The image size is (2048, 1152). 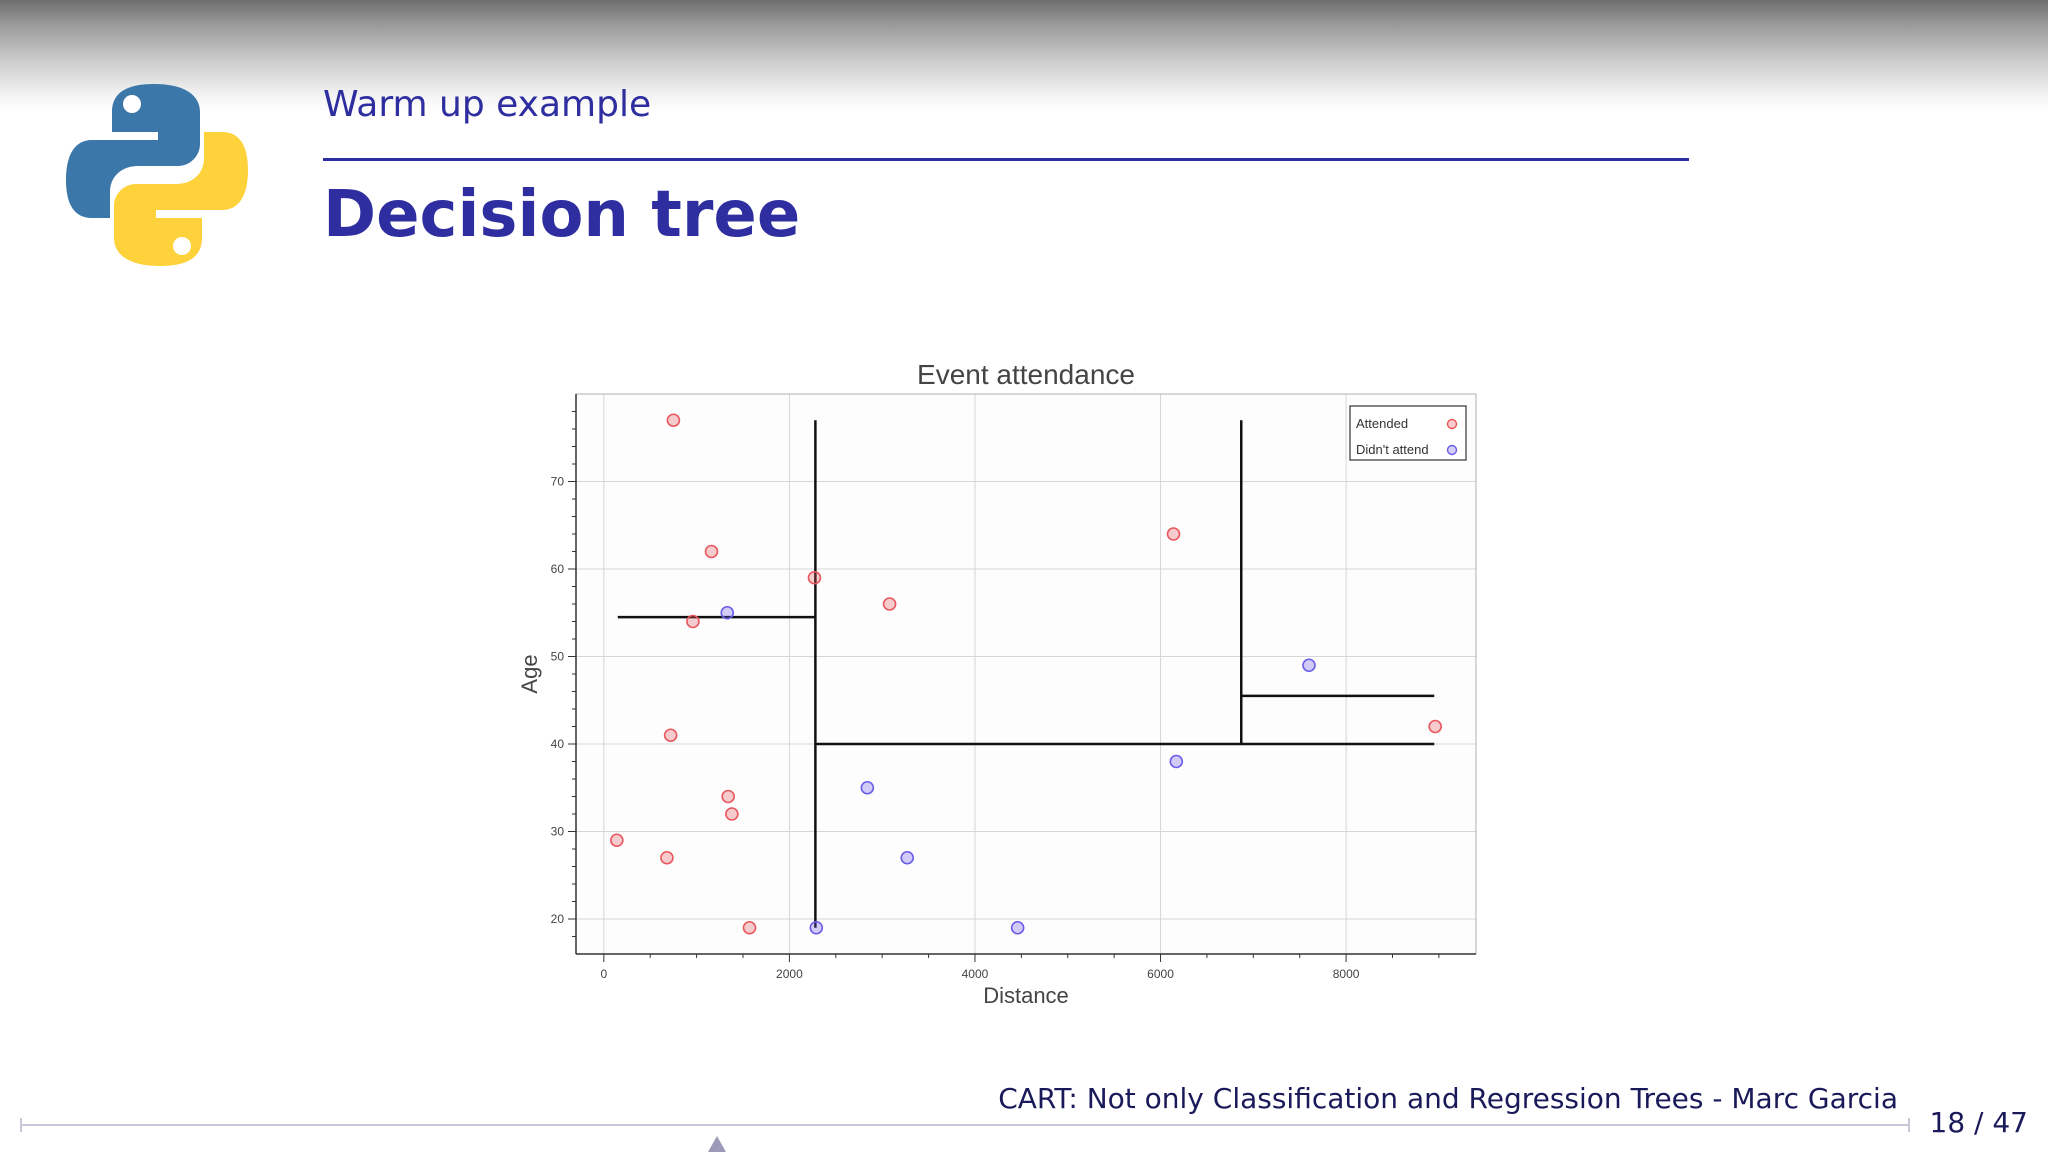 What do you see at coordinates (975, 974) in the screenshot?
I see `x-tick-label: 4000` at bounding box center [975, 974].